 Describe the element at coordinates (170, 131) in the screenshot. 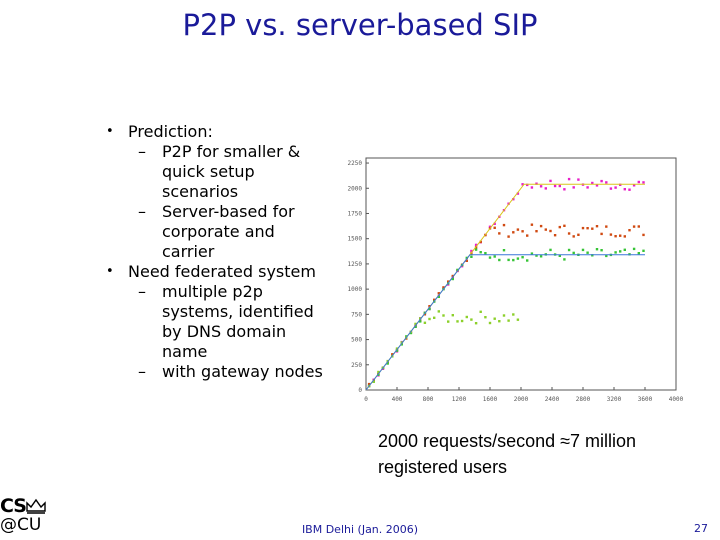

I see `bullet-text: Prediction:` at that location.